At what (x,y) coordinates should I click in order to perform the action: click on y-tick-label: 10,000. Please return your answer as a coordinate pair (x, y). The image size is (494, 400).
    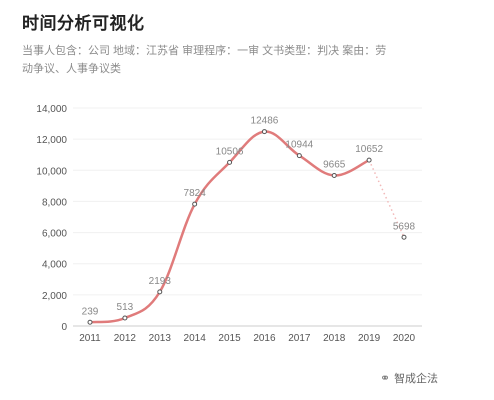
    Looking at the image, I should click on (51, 171).